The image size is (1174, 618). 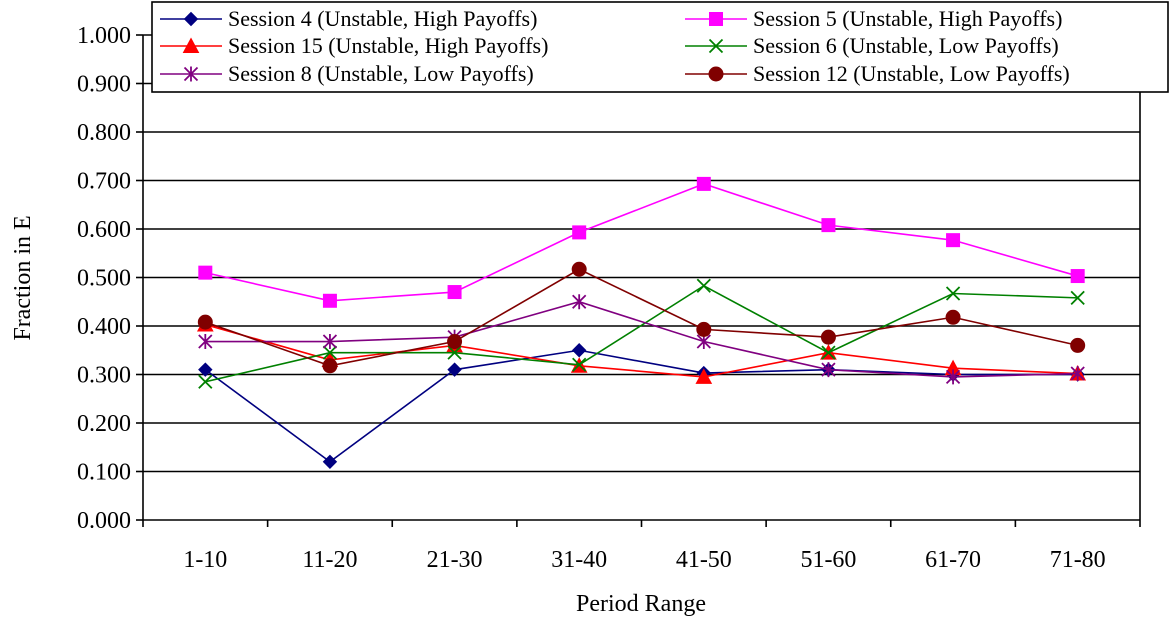 What do you see at coordinates (455, 560) in the screenshot?
I see `x-tick-label: 21-30` at bounding box center [455, 560].